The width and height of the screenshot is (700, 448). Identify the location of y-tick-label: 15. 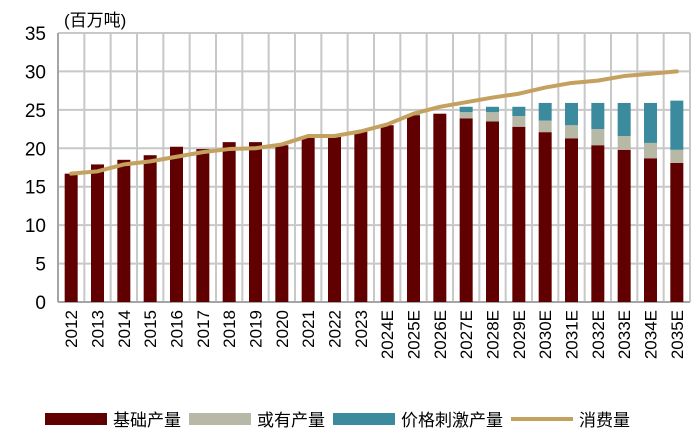
(35, 188).